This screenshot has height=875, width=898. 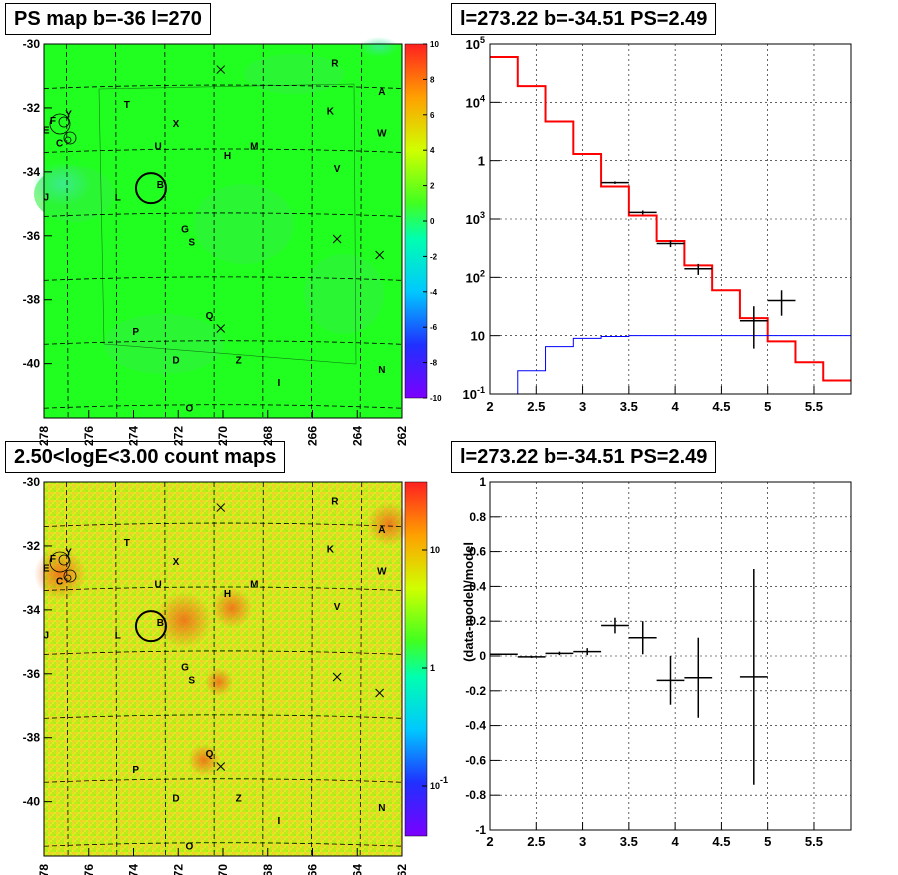 What do you see at coordinates (475, 760) in the screenshot?
I see `residual-ytick-label: -0.6` at bounding box center [475, 760].